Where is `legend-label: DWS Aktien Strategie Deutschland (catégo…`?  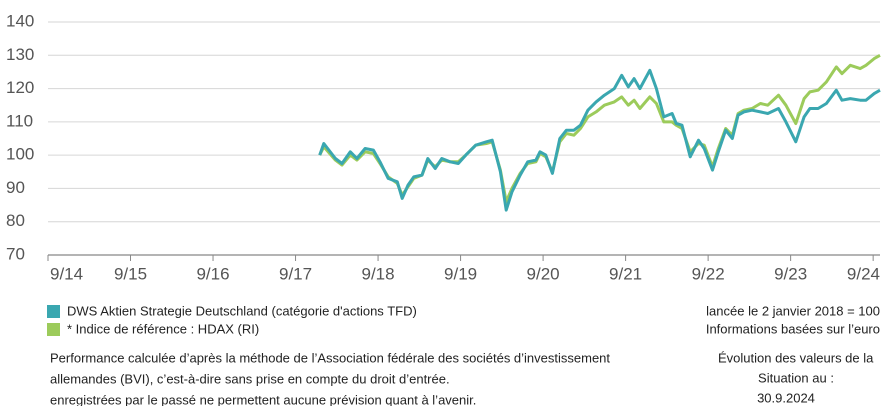 legend-label: DWS Aktien Strategie Deutschland (catégo… is located at coordinates (242, 310).